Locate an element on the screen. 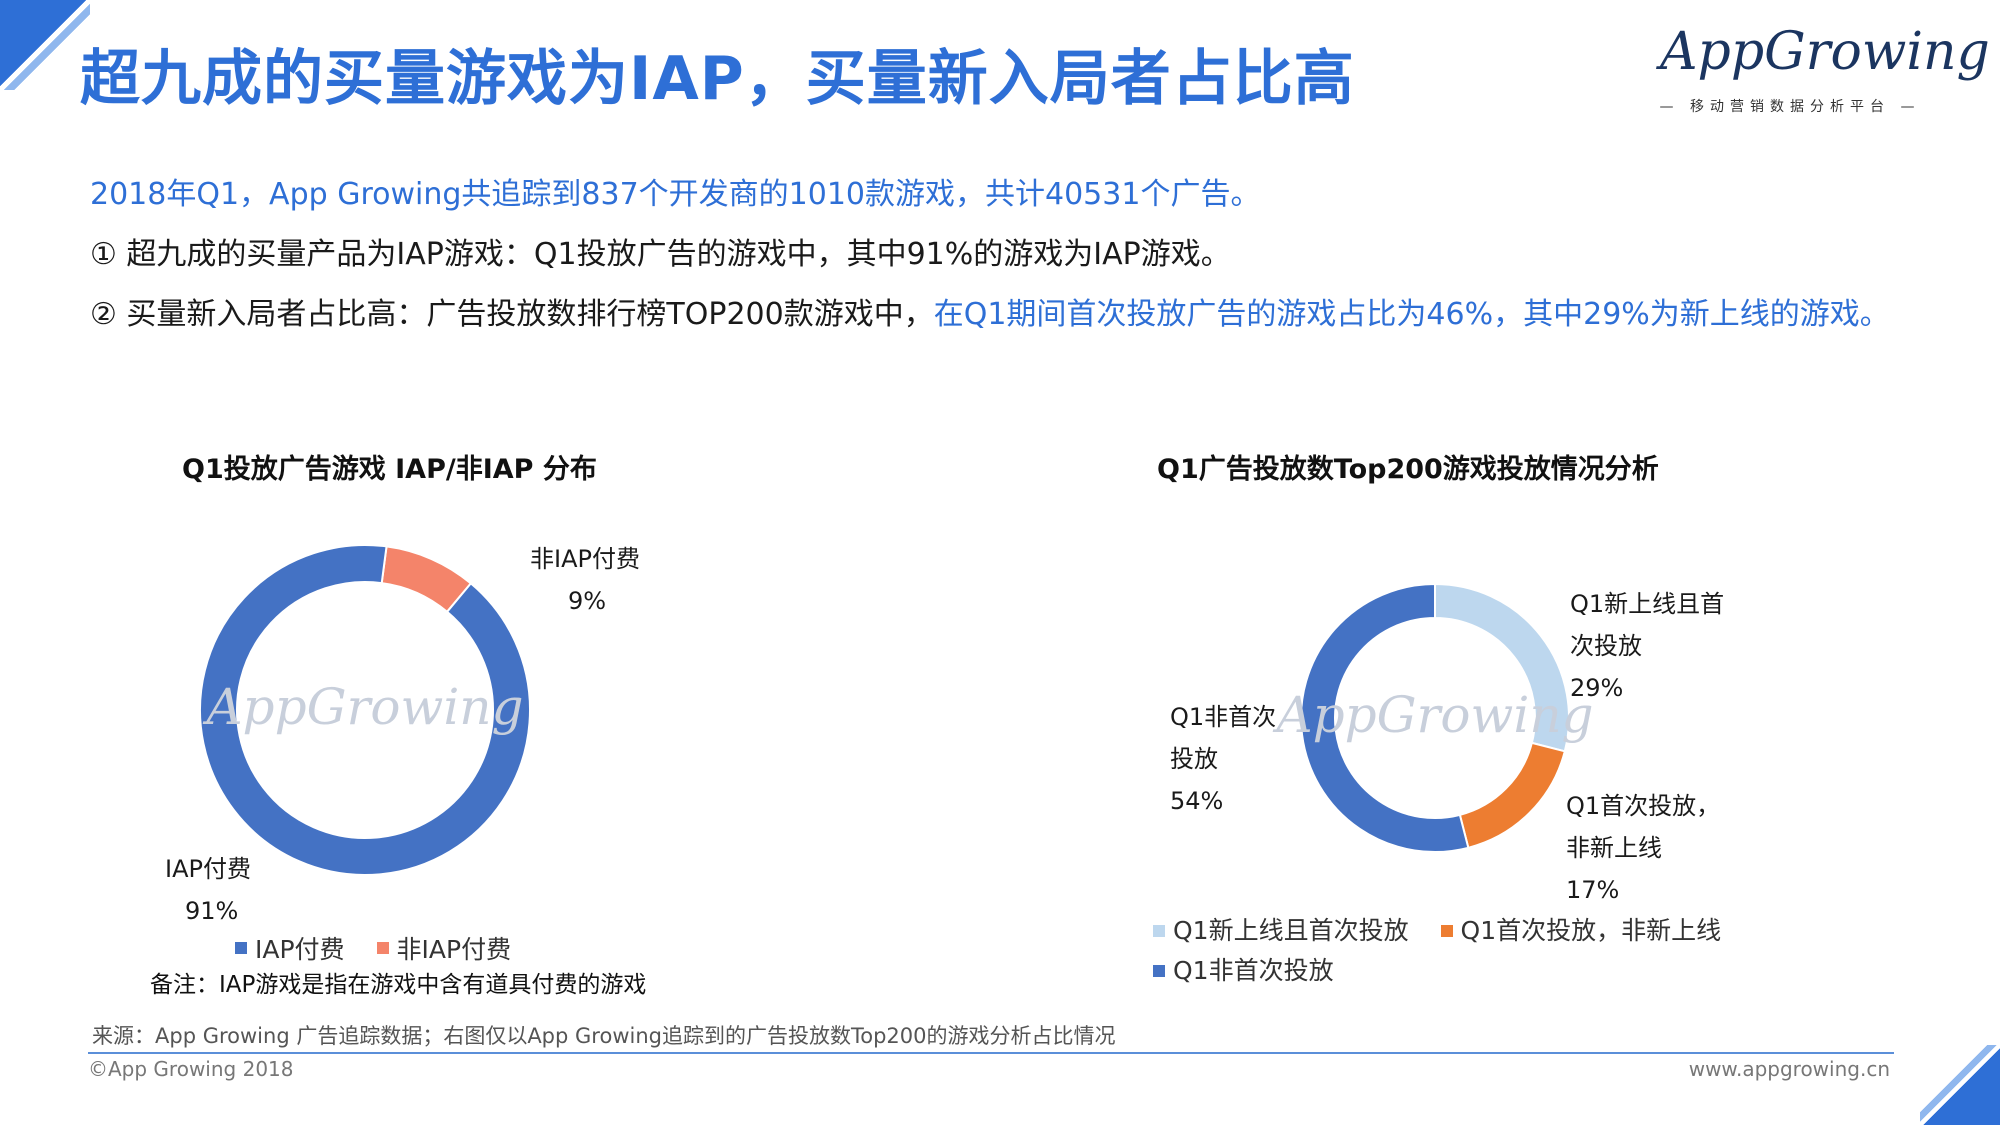 The image size is (2000, 1125). chart-1-legend: IAP付费 非IAP付费 is located at coordinates (385, 948).